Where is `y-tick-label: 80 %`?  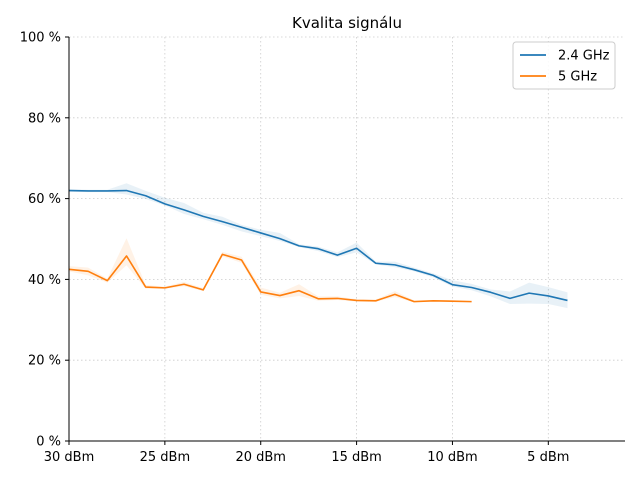 y-tick-label: 80 % is located at coordinates (44, 118).